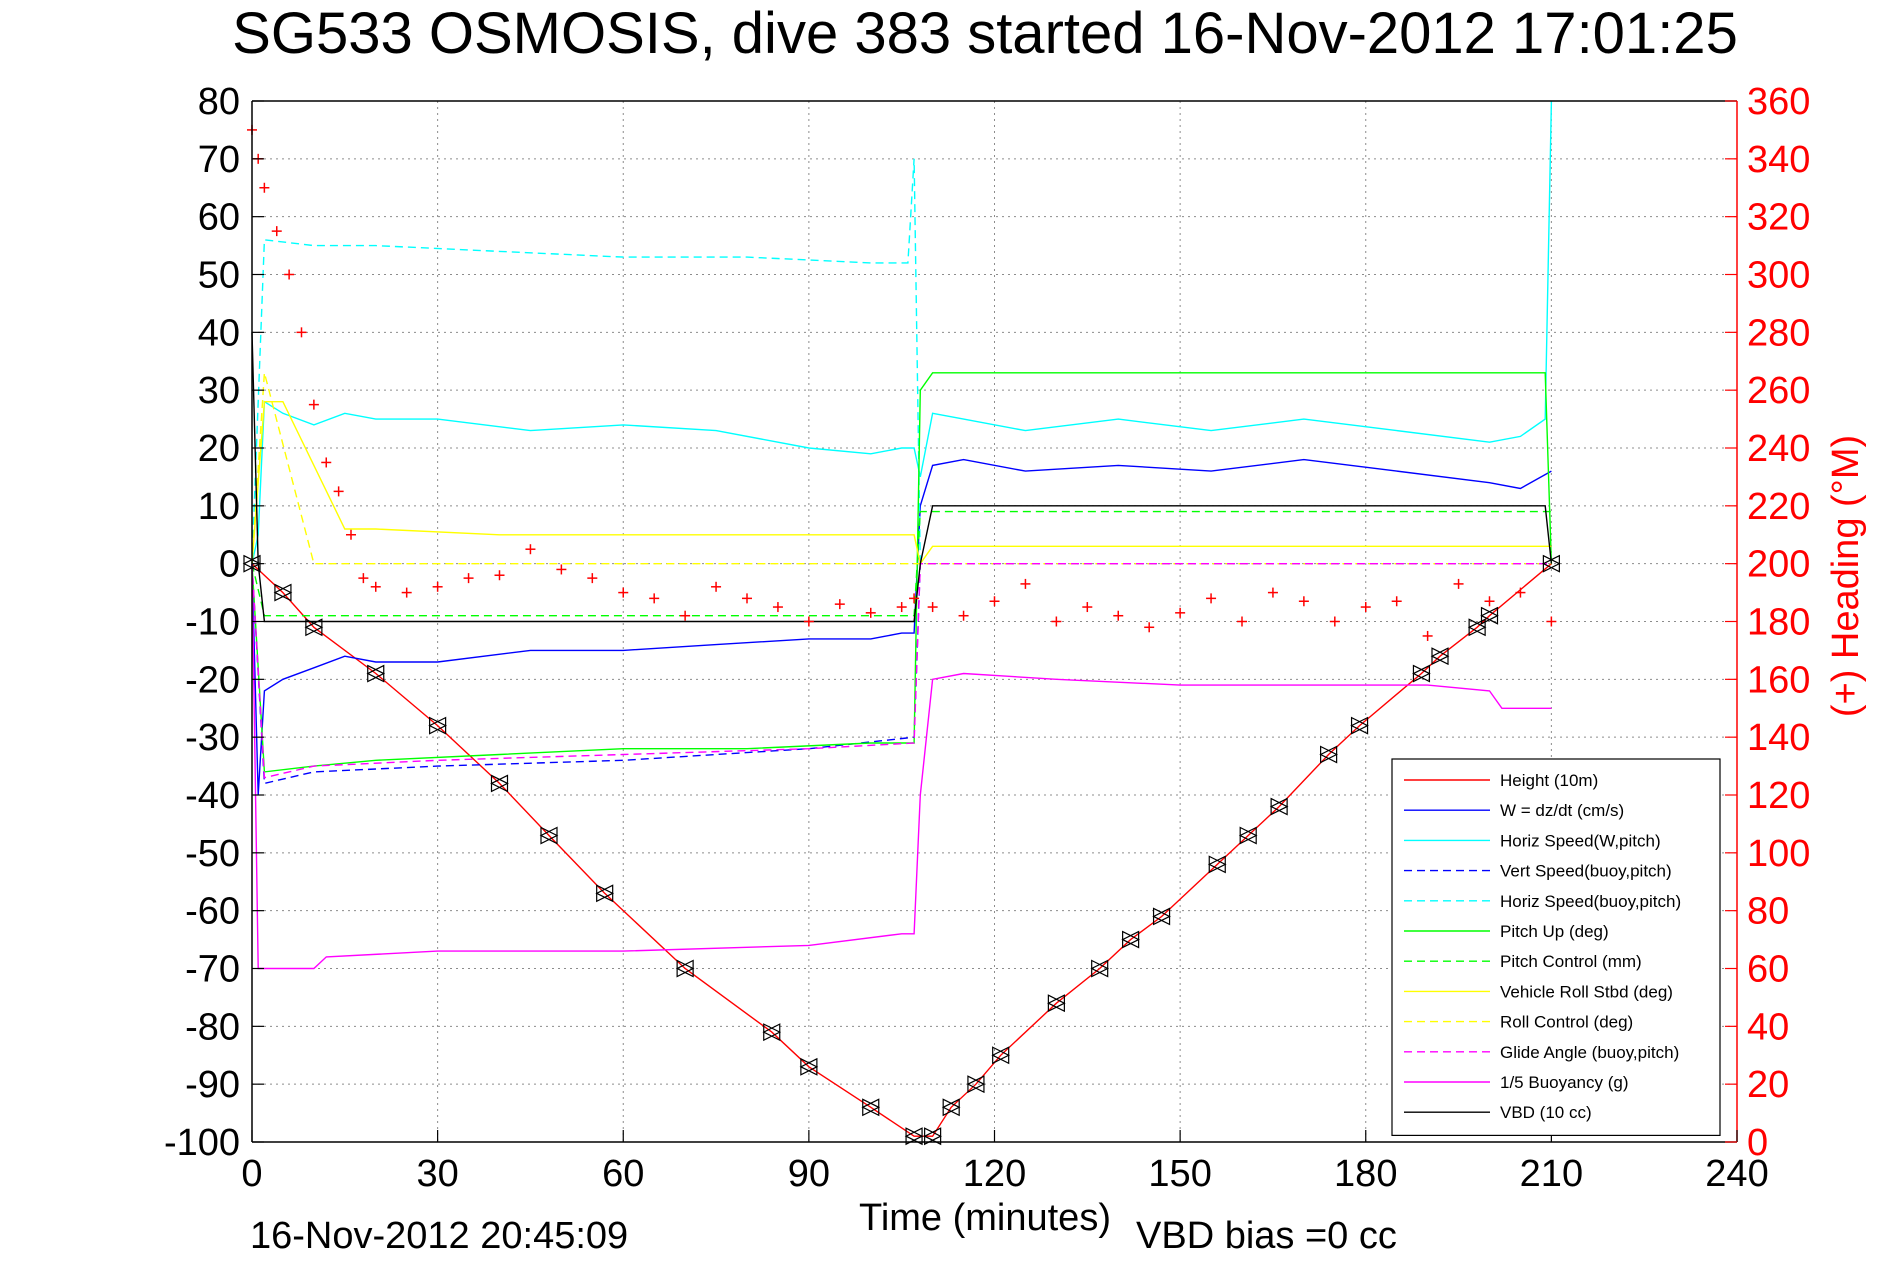 The height and width of the screenshot is (1262, 1891). Describe the element at coordinates (1778, 796) in the screenshot. I see `y-right-tick-label: 120` at that location.